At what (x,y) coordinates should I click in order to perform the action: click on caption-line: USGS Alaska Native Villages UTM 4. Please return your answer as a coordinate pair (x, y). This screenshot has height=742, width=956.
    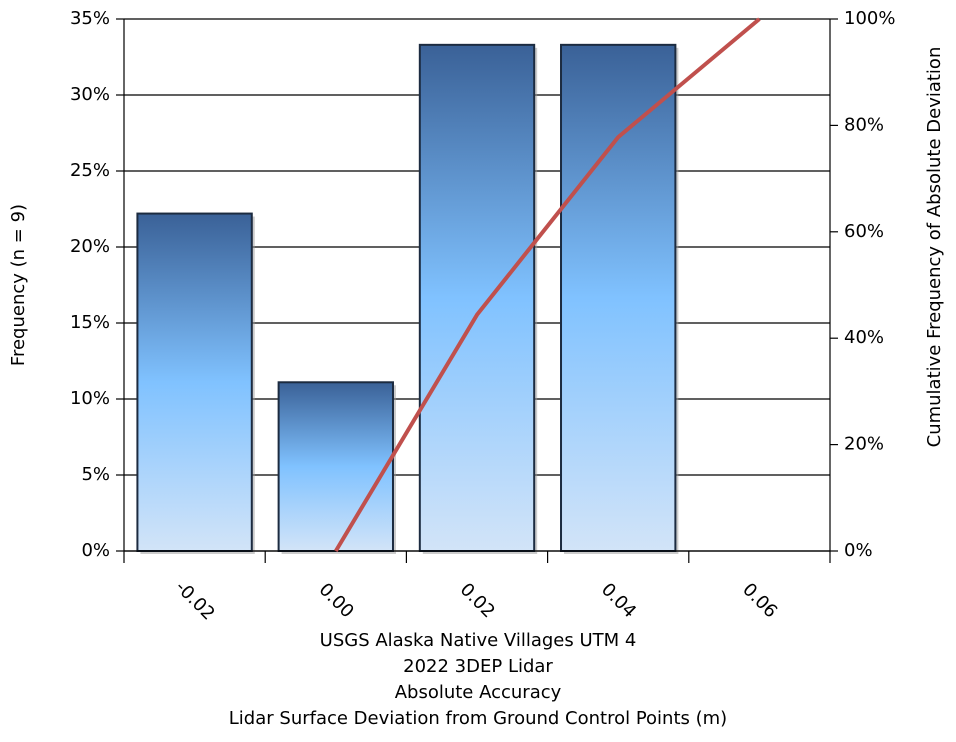
    Looking at the image, I should click on (478, 640).